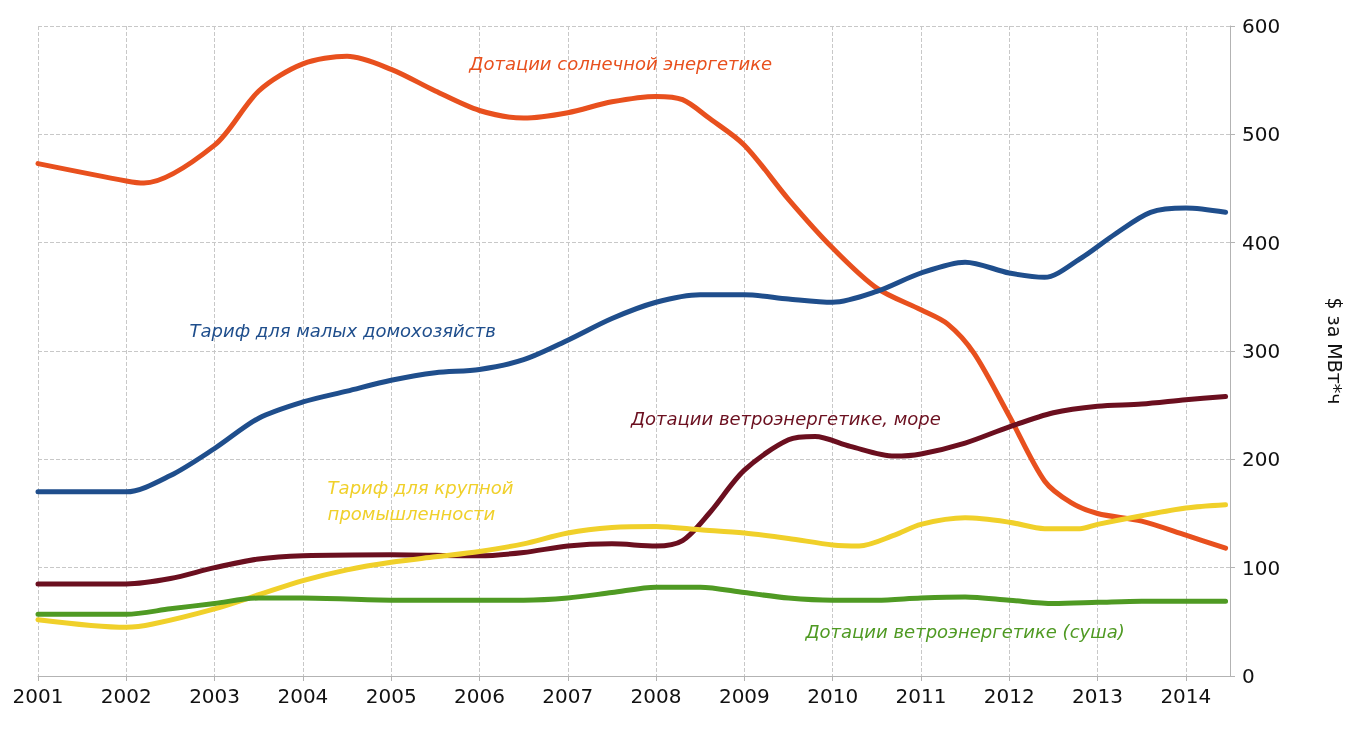 Image resolution: width=1371 pixels, height=729 pixels. Describe the element at coordinates (391, 696) in the screenshot. I see `x-tick-label: 2005` at that location.